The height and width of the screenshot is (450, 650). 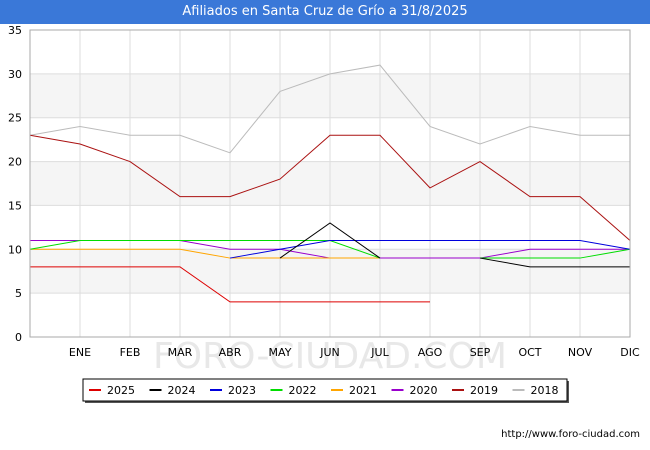 I want to click on x-tick-label: NOV, so click(x=580, y=352).